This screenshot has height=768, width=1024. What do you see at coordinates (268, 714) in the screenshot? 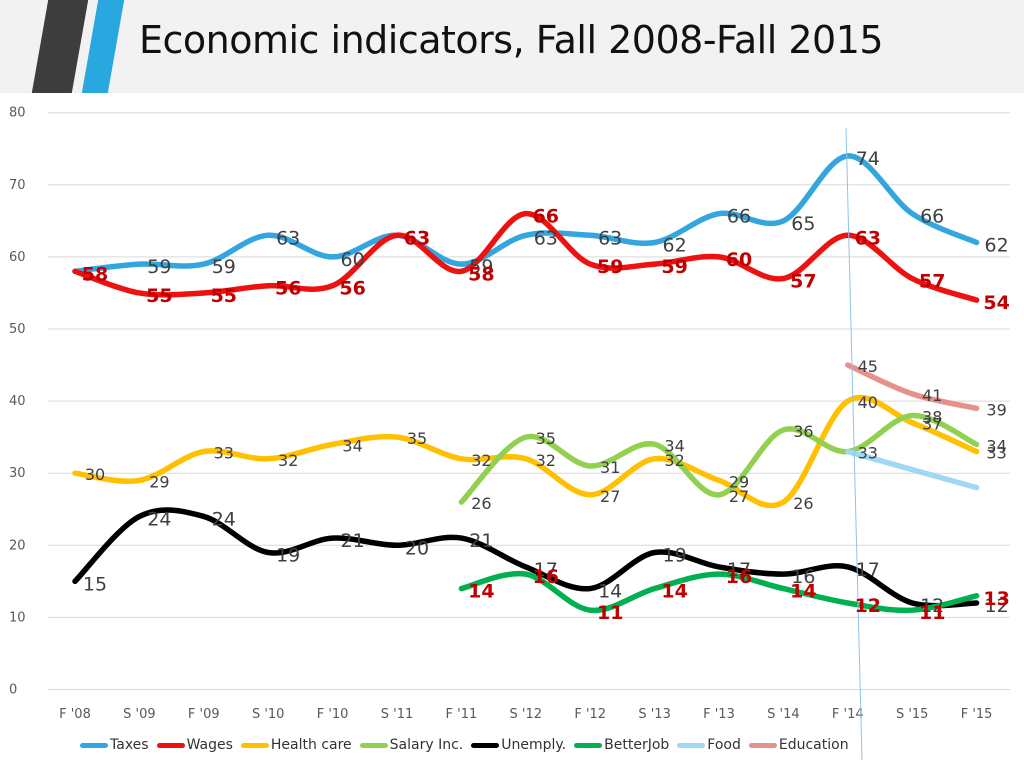
I see `x-tick-label: S '10` at bounding box center [268, 714].